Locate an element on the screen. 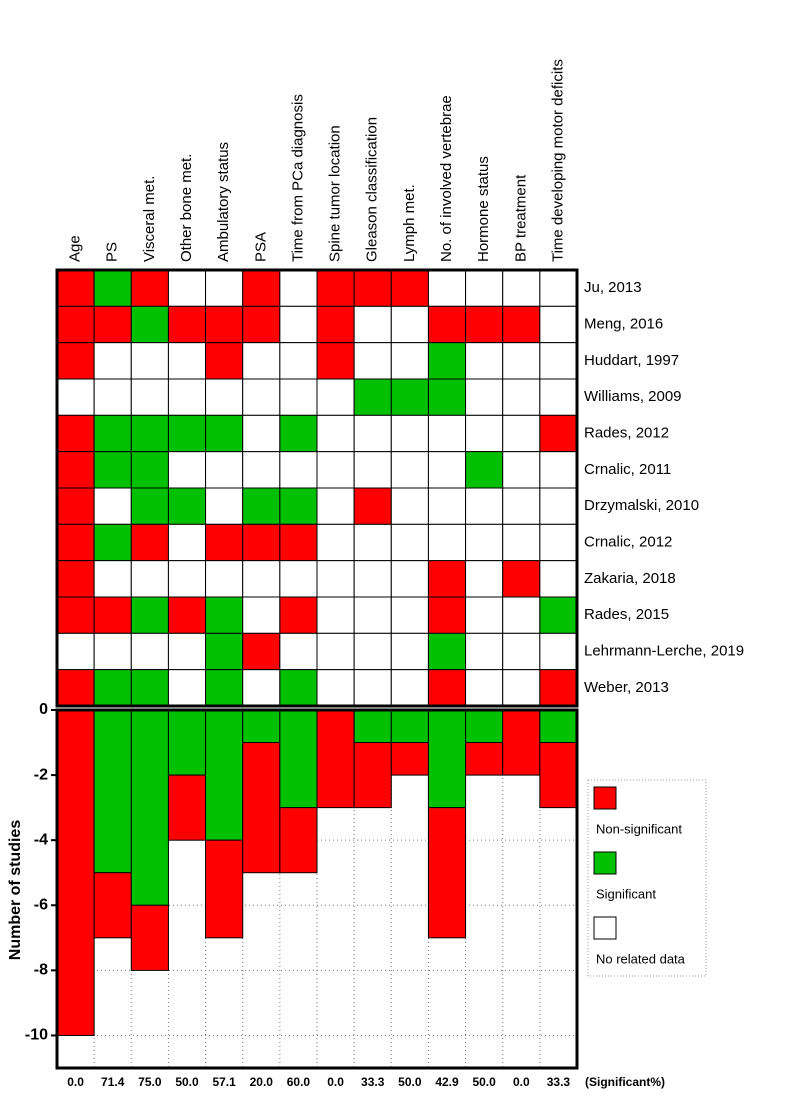 The width and height of the screenshot is (787, 1105). row-label: Crnalic, 2012 is located at coordinates (628, 541).